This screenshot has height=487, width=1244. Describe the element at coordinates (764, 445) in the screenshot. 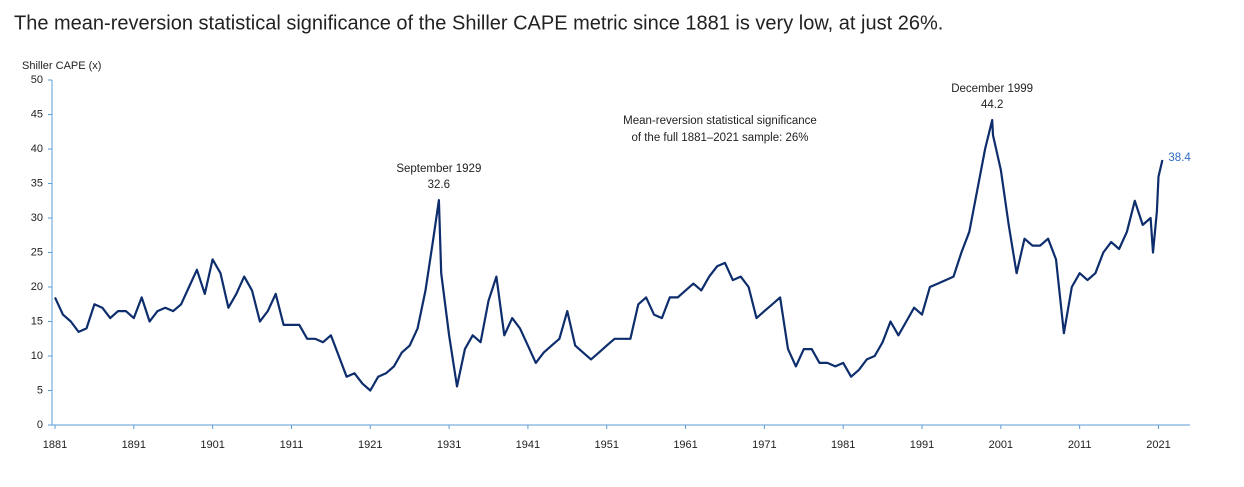

I see `x-tick-label: 1971` at that location.